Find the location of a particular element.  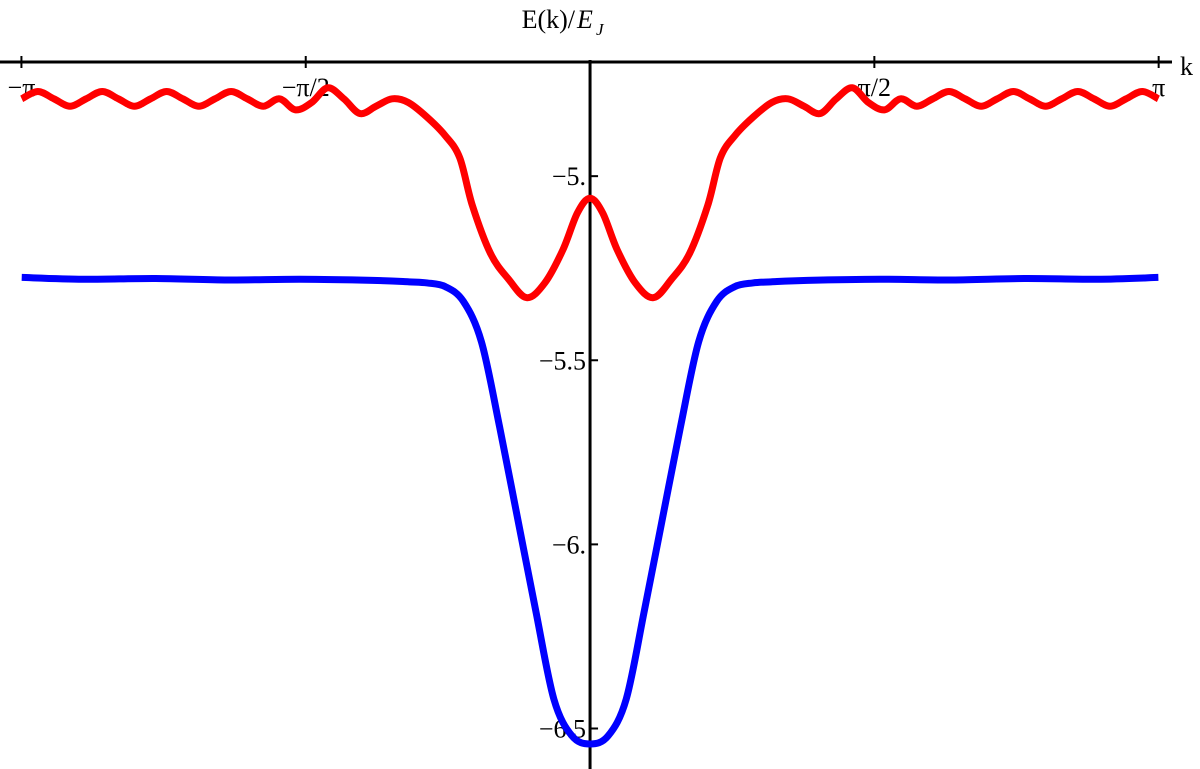

y-tick-label: −6. is located at coordinates (569, 544).